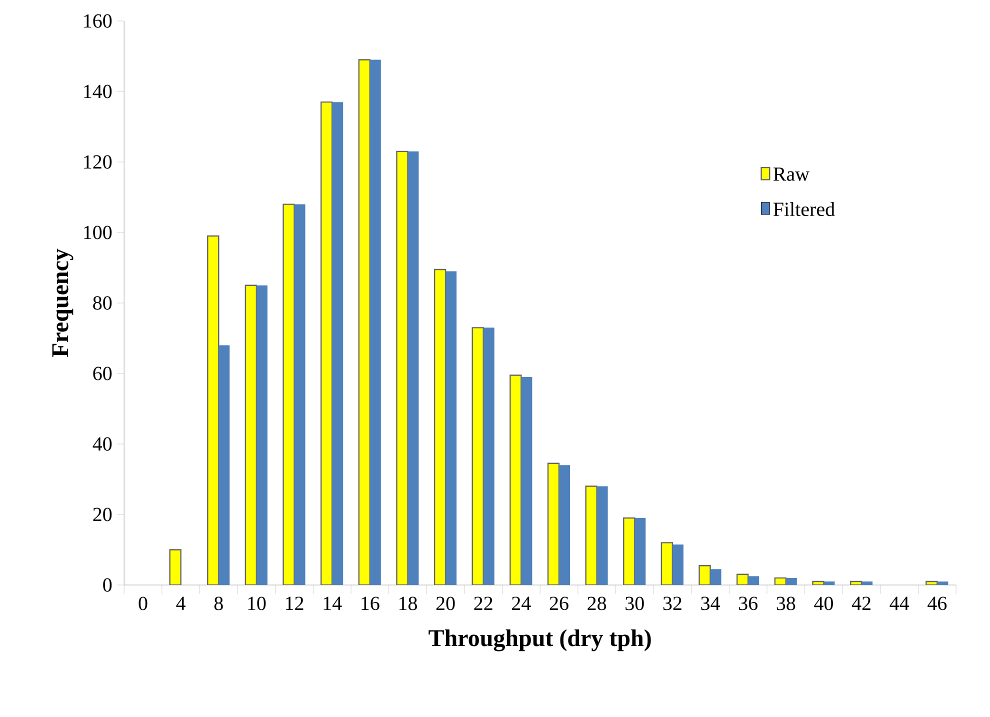  Describe the element at coordinates (98, 21) in the screenshot. I see `y-tick-label: 160` at that location.